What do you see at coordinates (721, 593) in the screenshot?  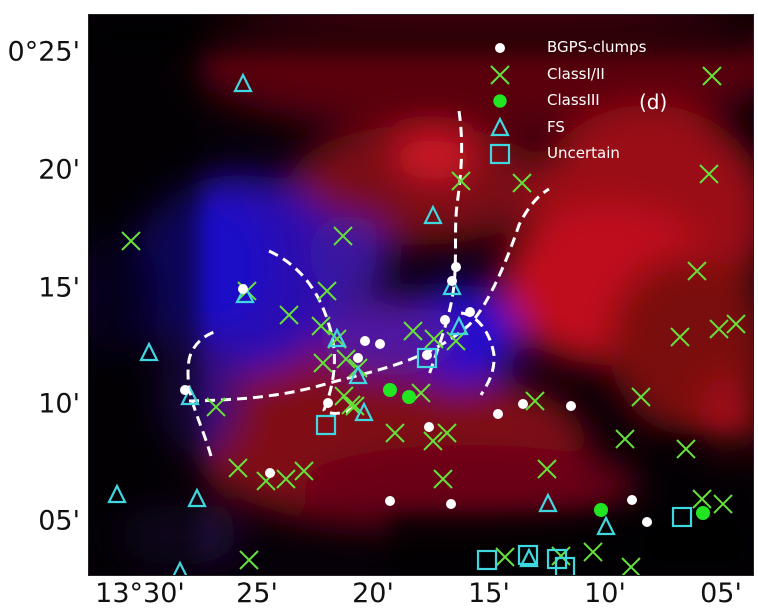 I see `x-tick-label: 05'` at bounding box center [721, 593].